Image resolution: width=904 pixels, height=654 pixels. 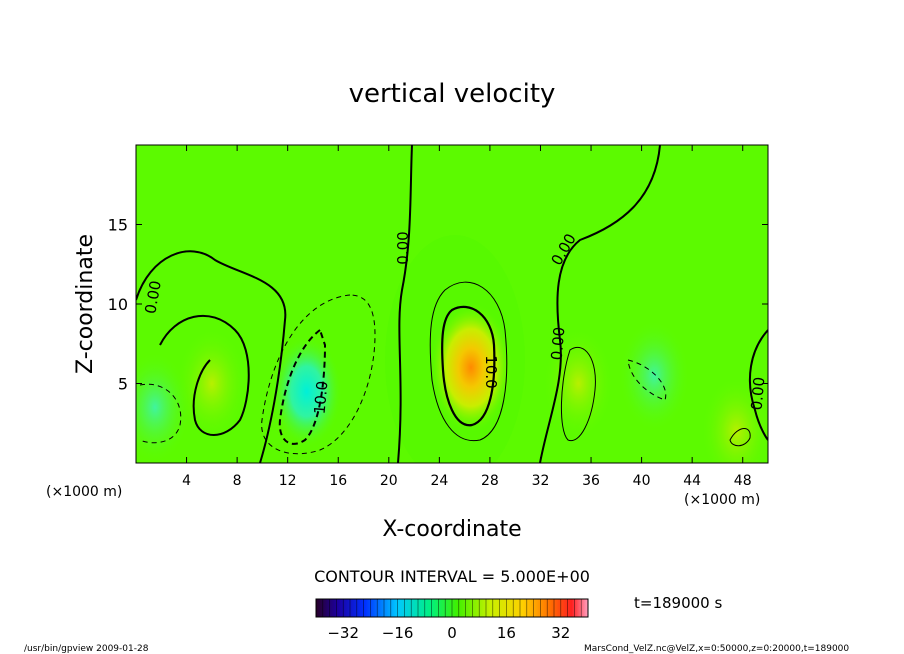 What do you see at coordinates (343, 633) in the screenshot?
I see `colorbar-tick-label: −32` at bounding box center [343, 633].